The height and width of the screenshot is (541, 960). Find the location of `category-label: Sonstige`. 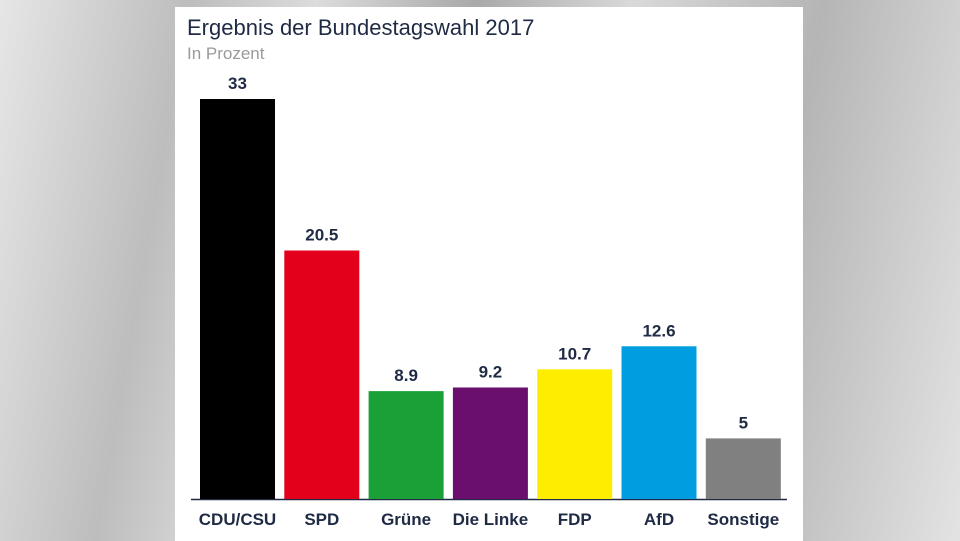

category-label: Sonstige is located at coordinates (743, 519).